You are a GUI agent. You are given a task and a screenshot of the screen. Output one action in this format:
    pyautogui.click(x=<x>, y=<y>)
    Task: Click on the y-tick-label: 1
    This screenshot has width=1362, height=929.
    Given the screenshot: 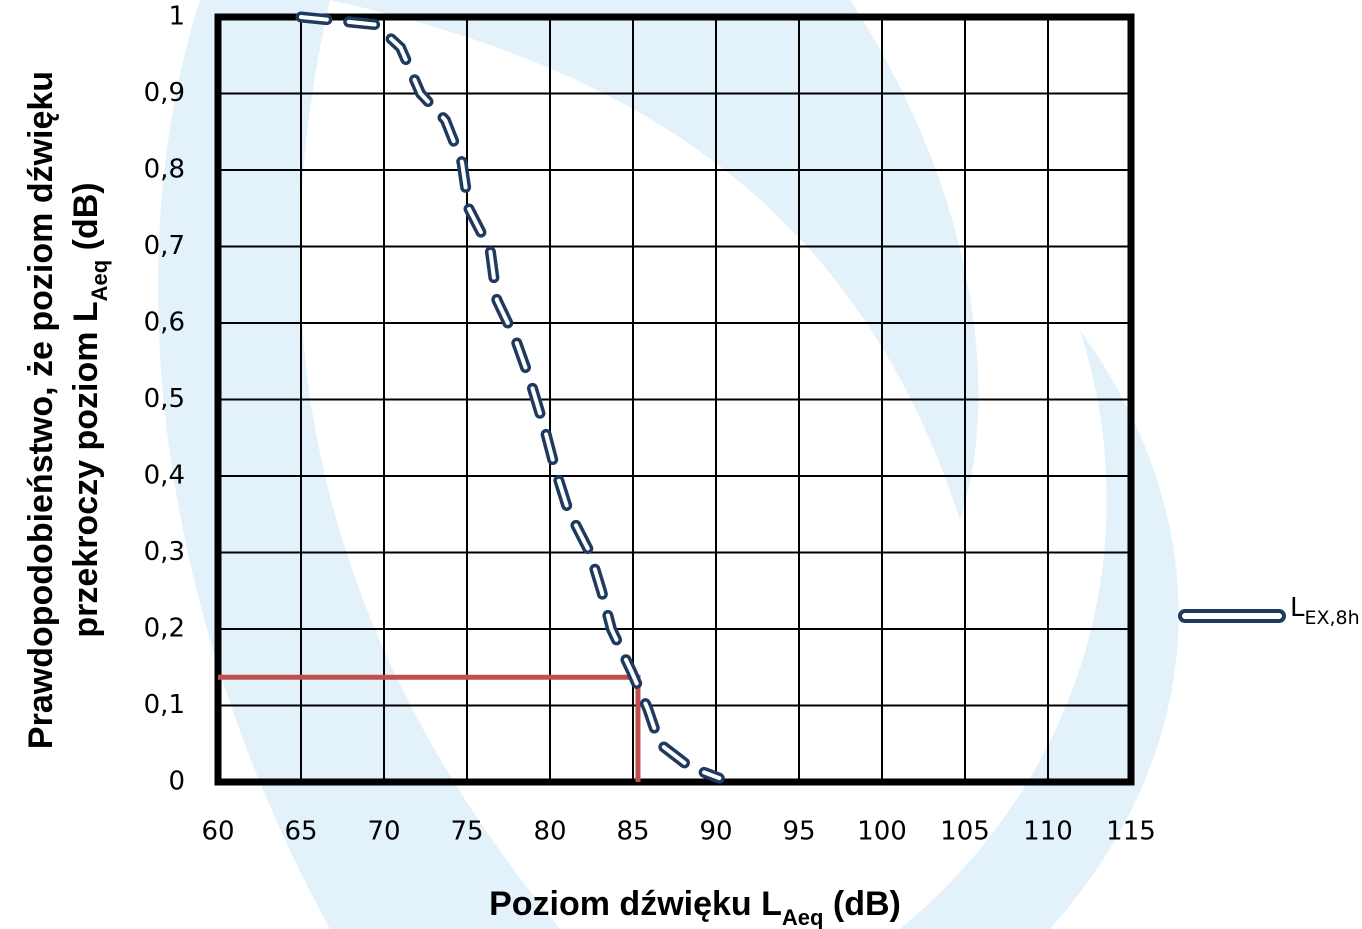 What is the action you would take?
    pyautogui.click(x=176, y=17)
    